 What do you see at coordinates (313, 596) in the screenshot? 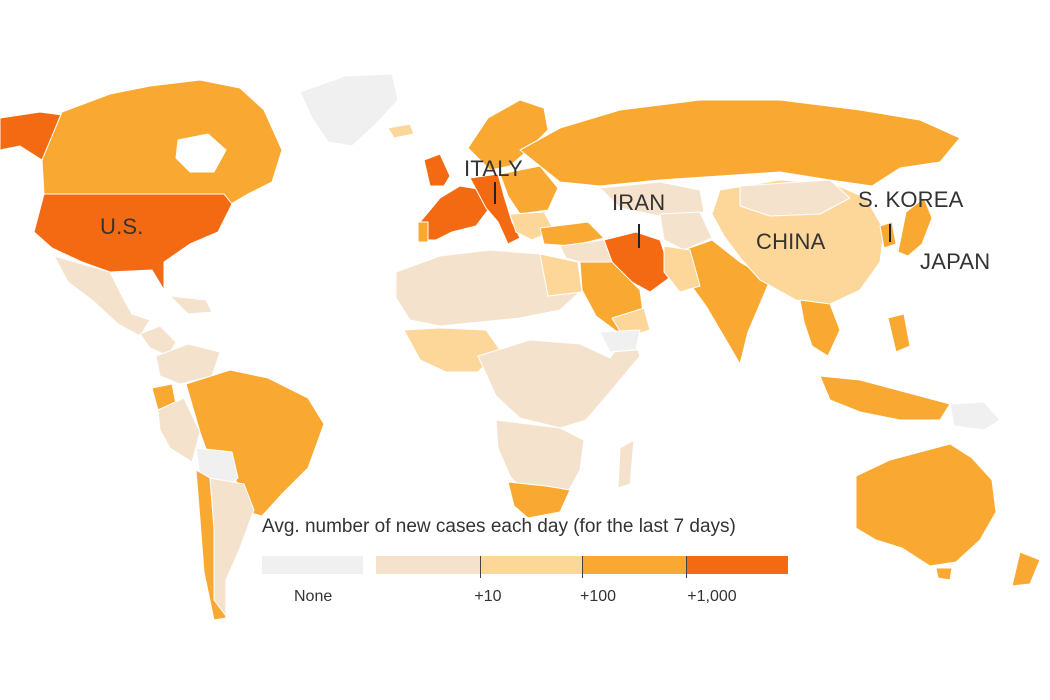
I see `legend-none-label: None` at bounding box center [313, 596].